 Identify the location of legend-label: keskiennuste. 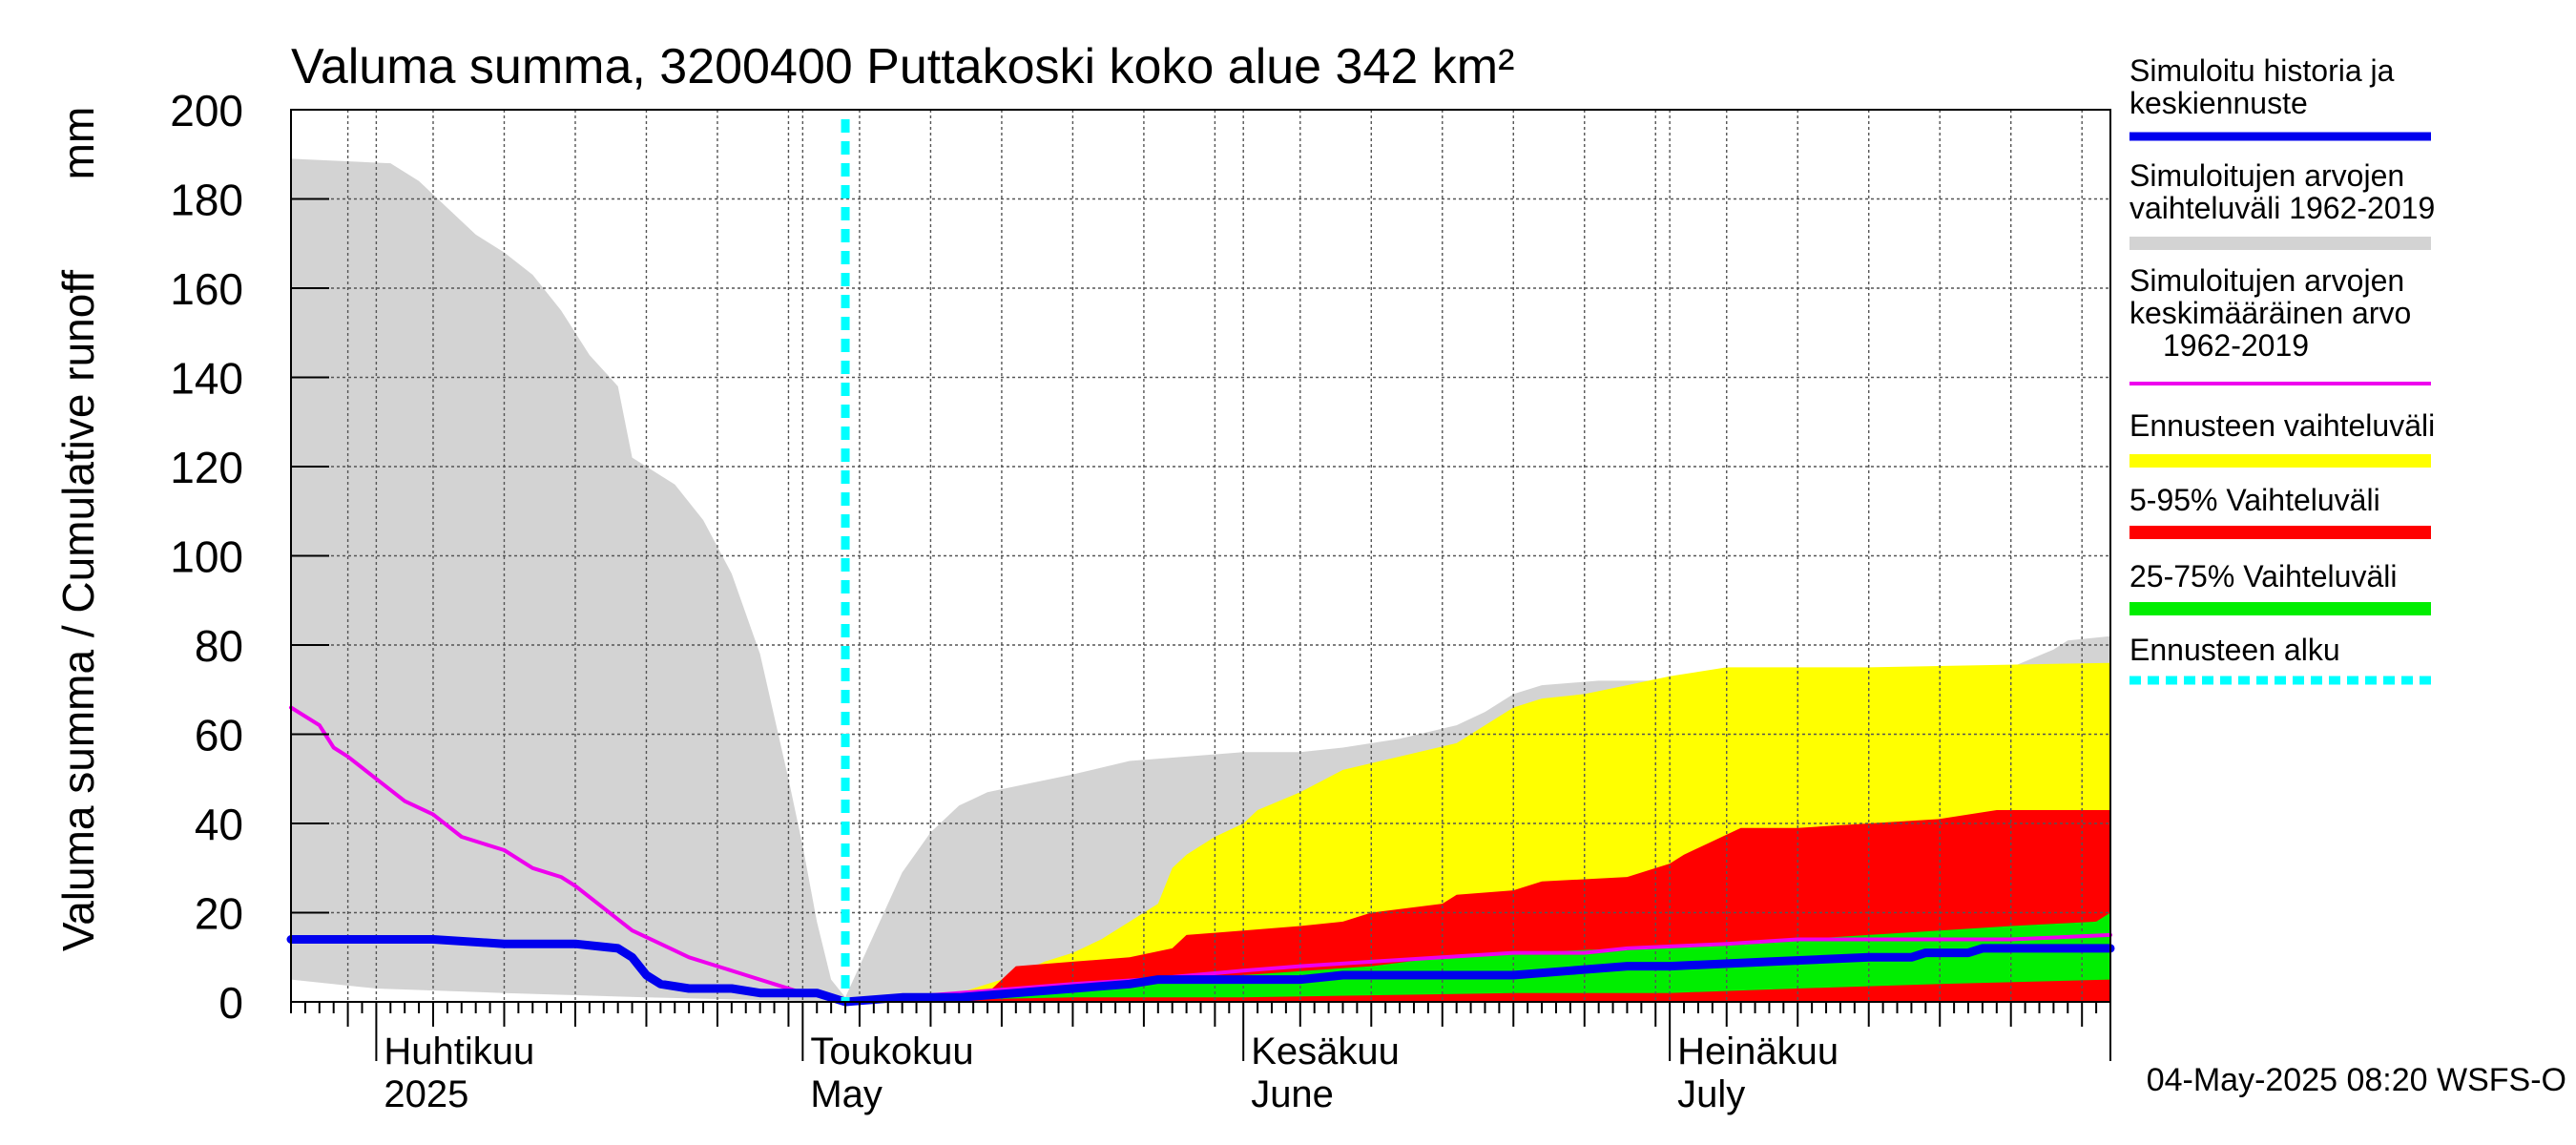
(2218, 103).